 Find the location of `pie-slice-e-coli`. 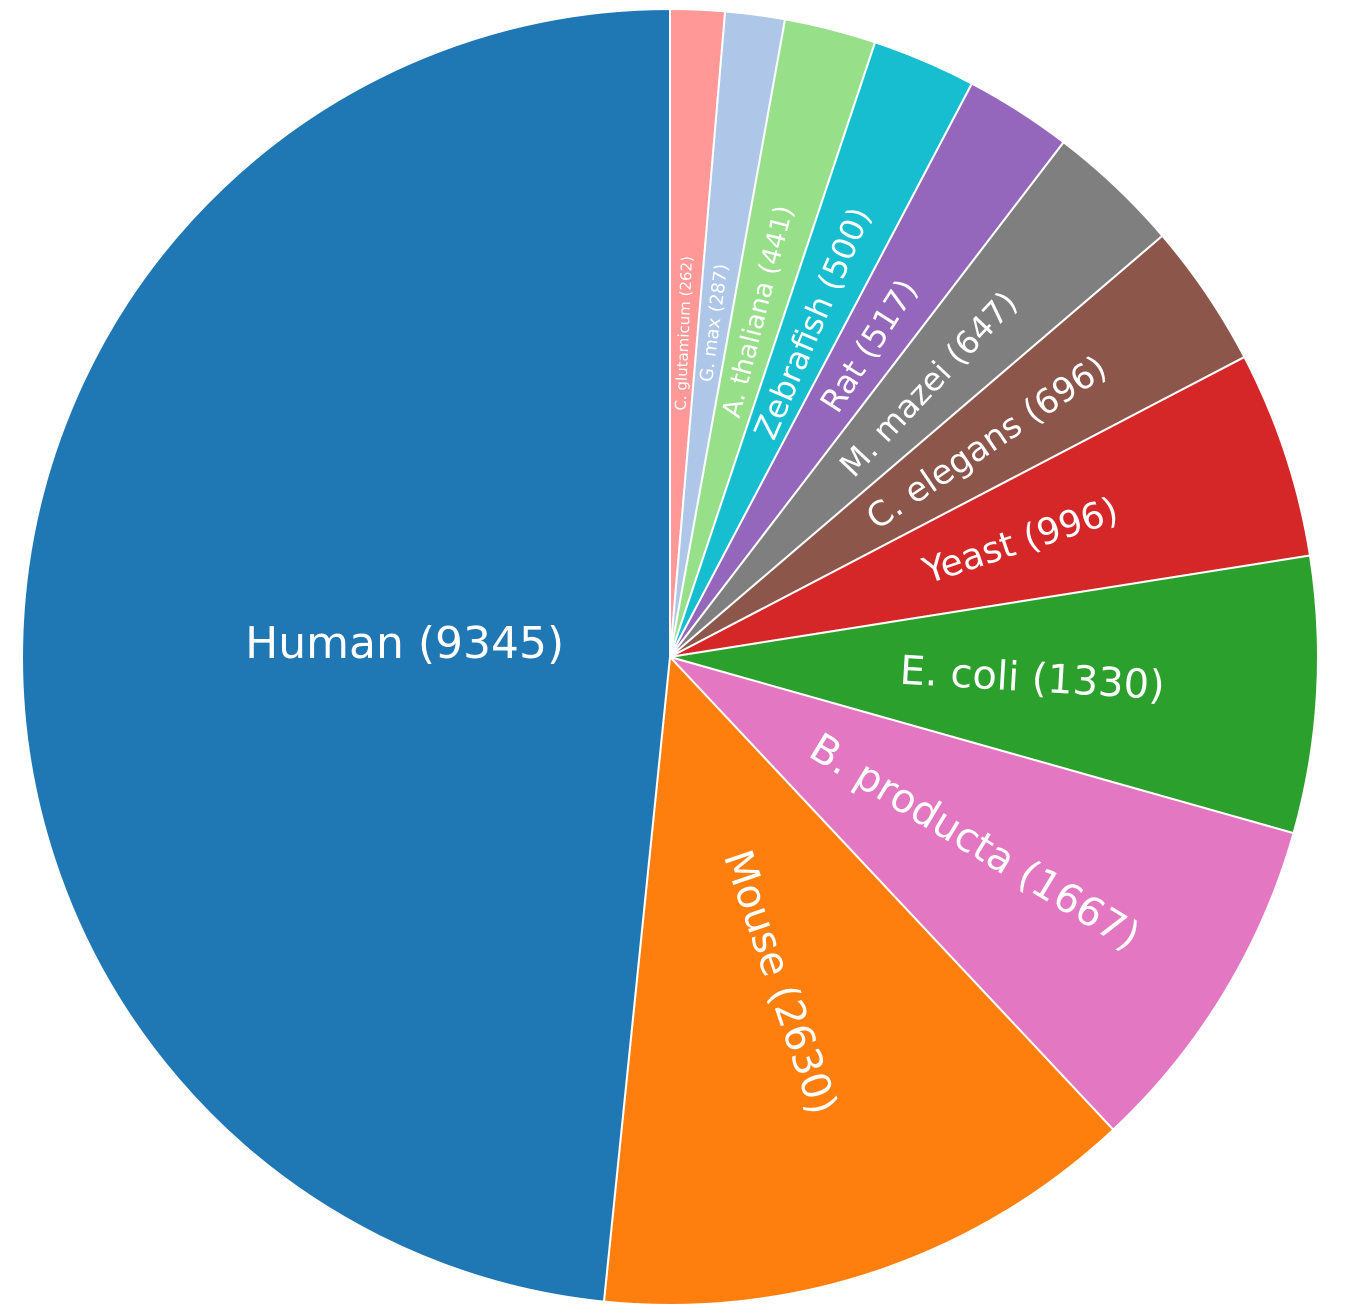

pie-slice-e-coli is located at coordinates (994, 694).